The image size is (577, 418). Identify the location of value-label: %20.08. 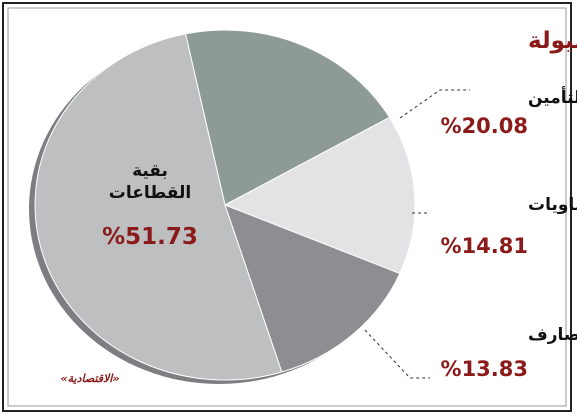
(484, 126).